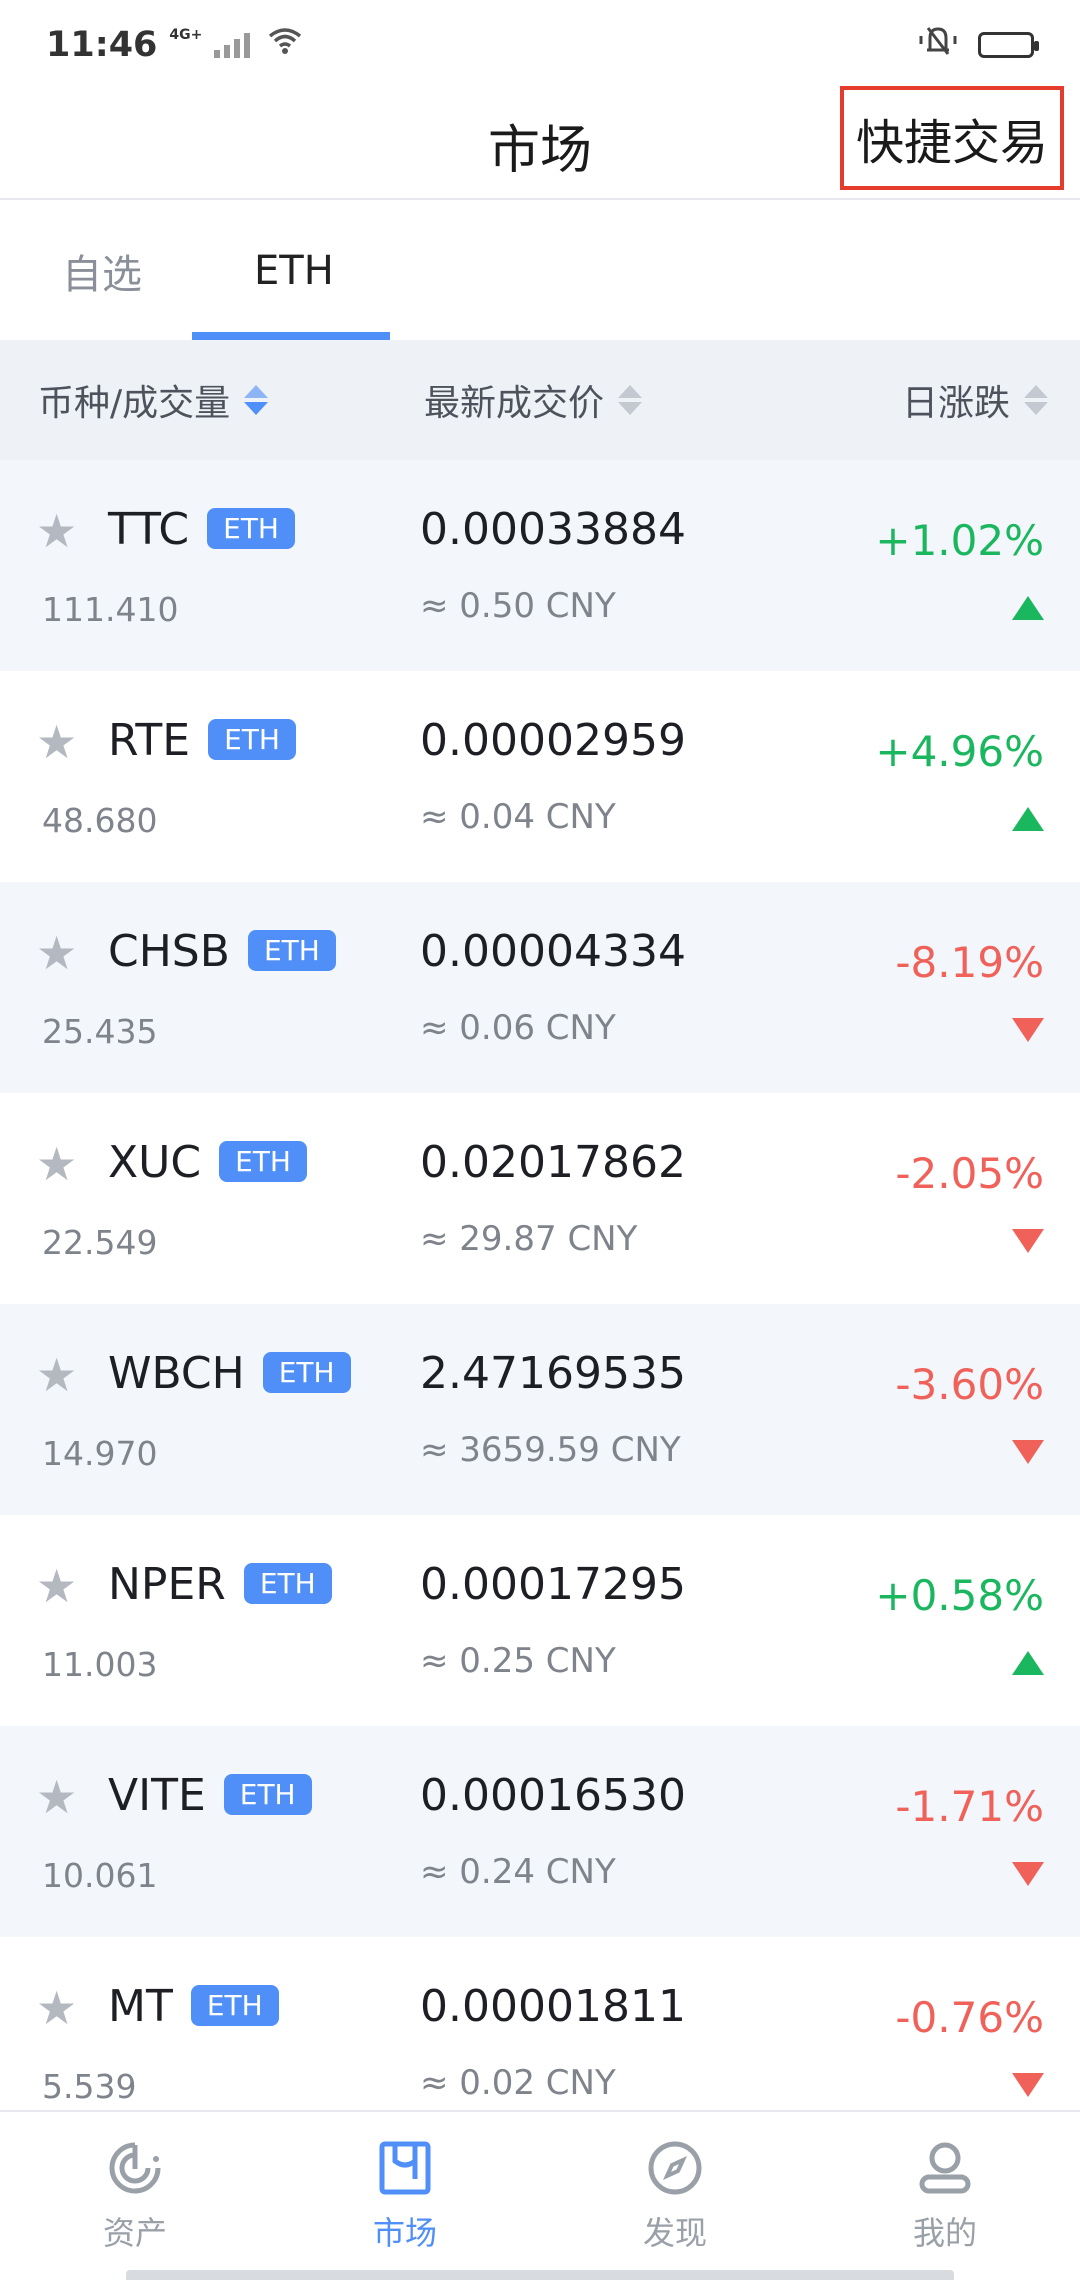  What do you see at coordinates (539, 151) in the screenshot?
I see `page-title: 市场` at bounding box center [539, 151].